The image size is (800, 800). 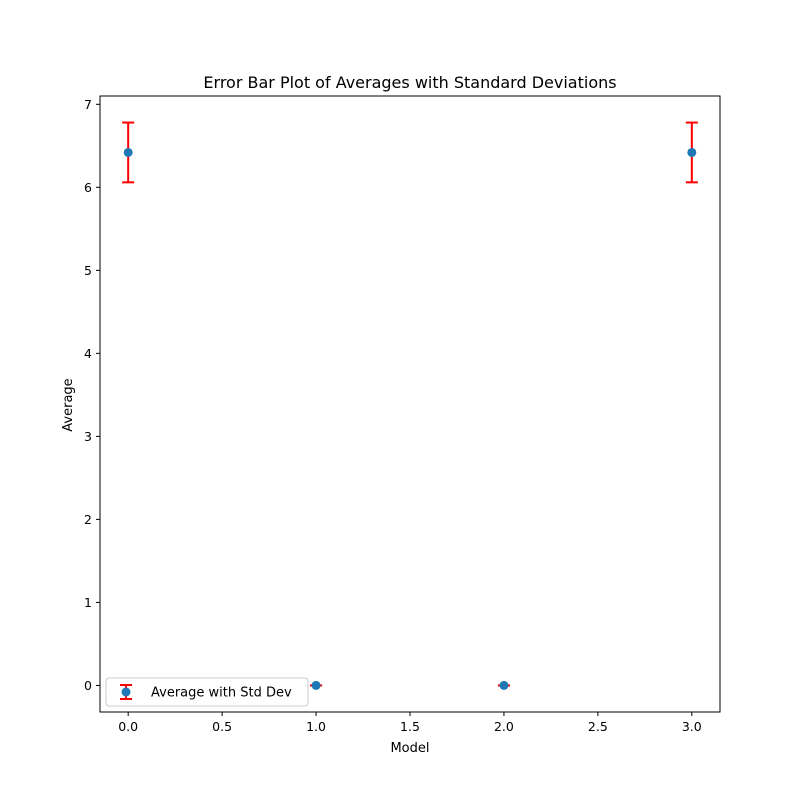 I want to click on y-tick-label: 3, so click(x=88, y=436).